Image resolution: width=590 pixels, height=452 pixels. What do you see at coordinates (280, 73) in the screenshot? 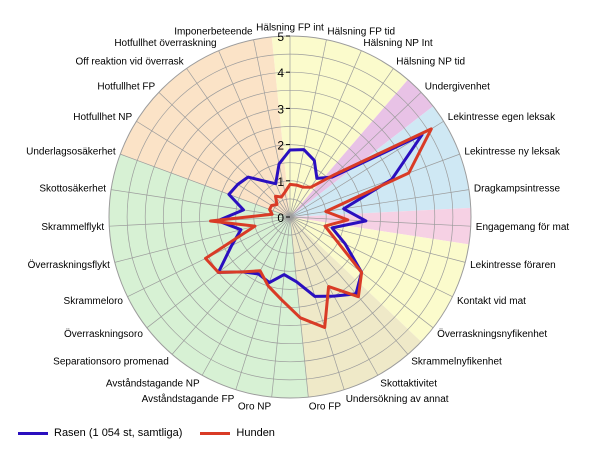
I see `tick-label-4: 4` at bounding box center [280, 73].